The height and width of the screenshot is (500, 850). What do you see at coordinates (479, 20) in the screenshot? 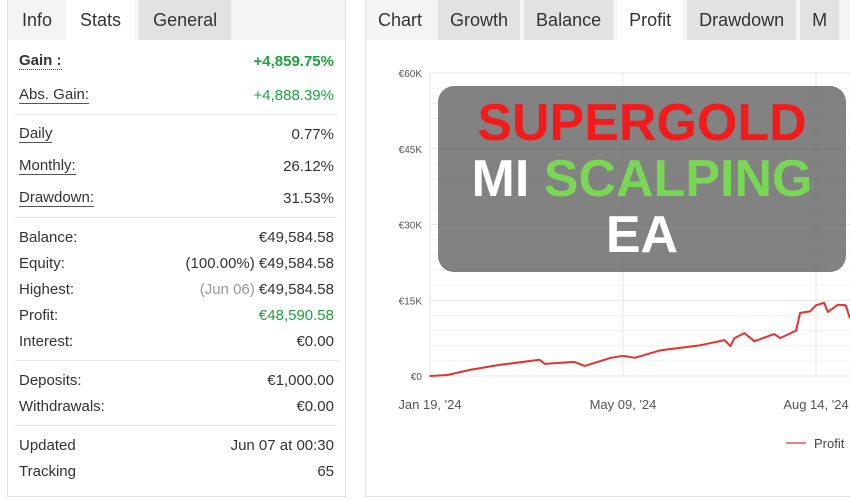
I see `tab-growth: Growth` at bounding box center [479, 20].